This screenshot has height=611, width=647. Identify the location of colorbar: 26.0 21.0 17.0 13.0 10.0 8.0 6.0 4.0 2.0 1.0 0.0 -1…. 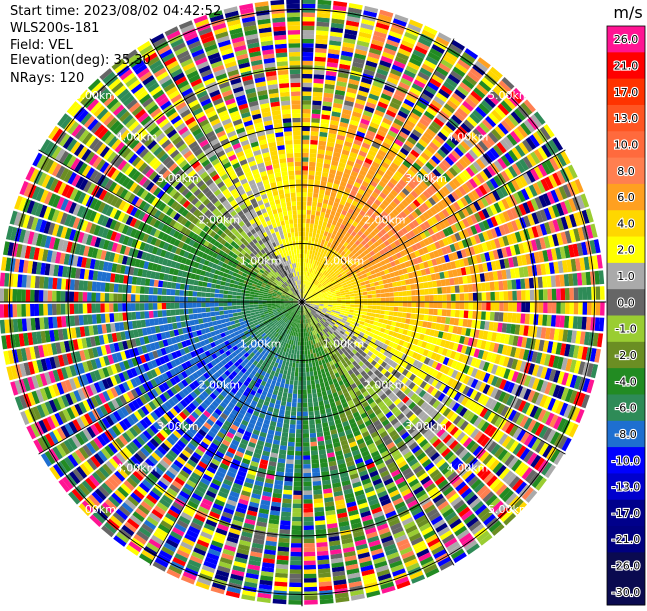
(626, 304).